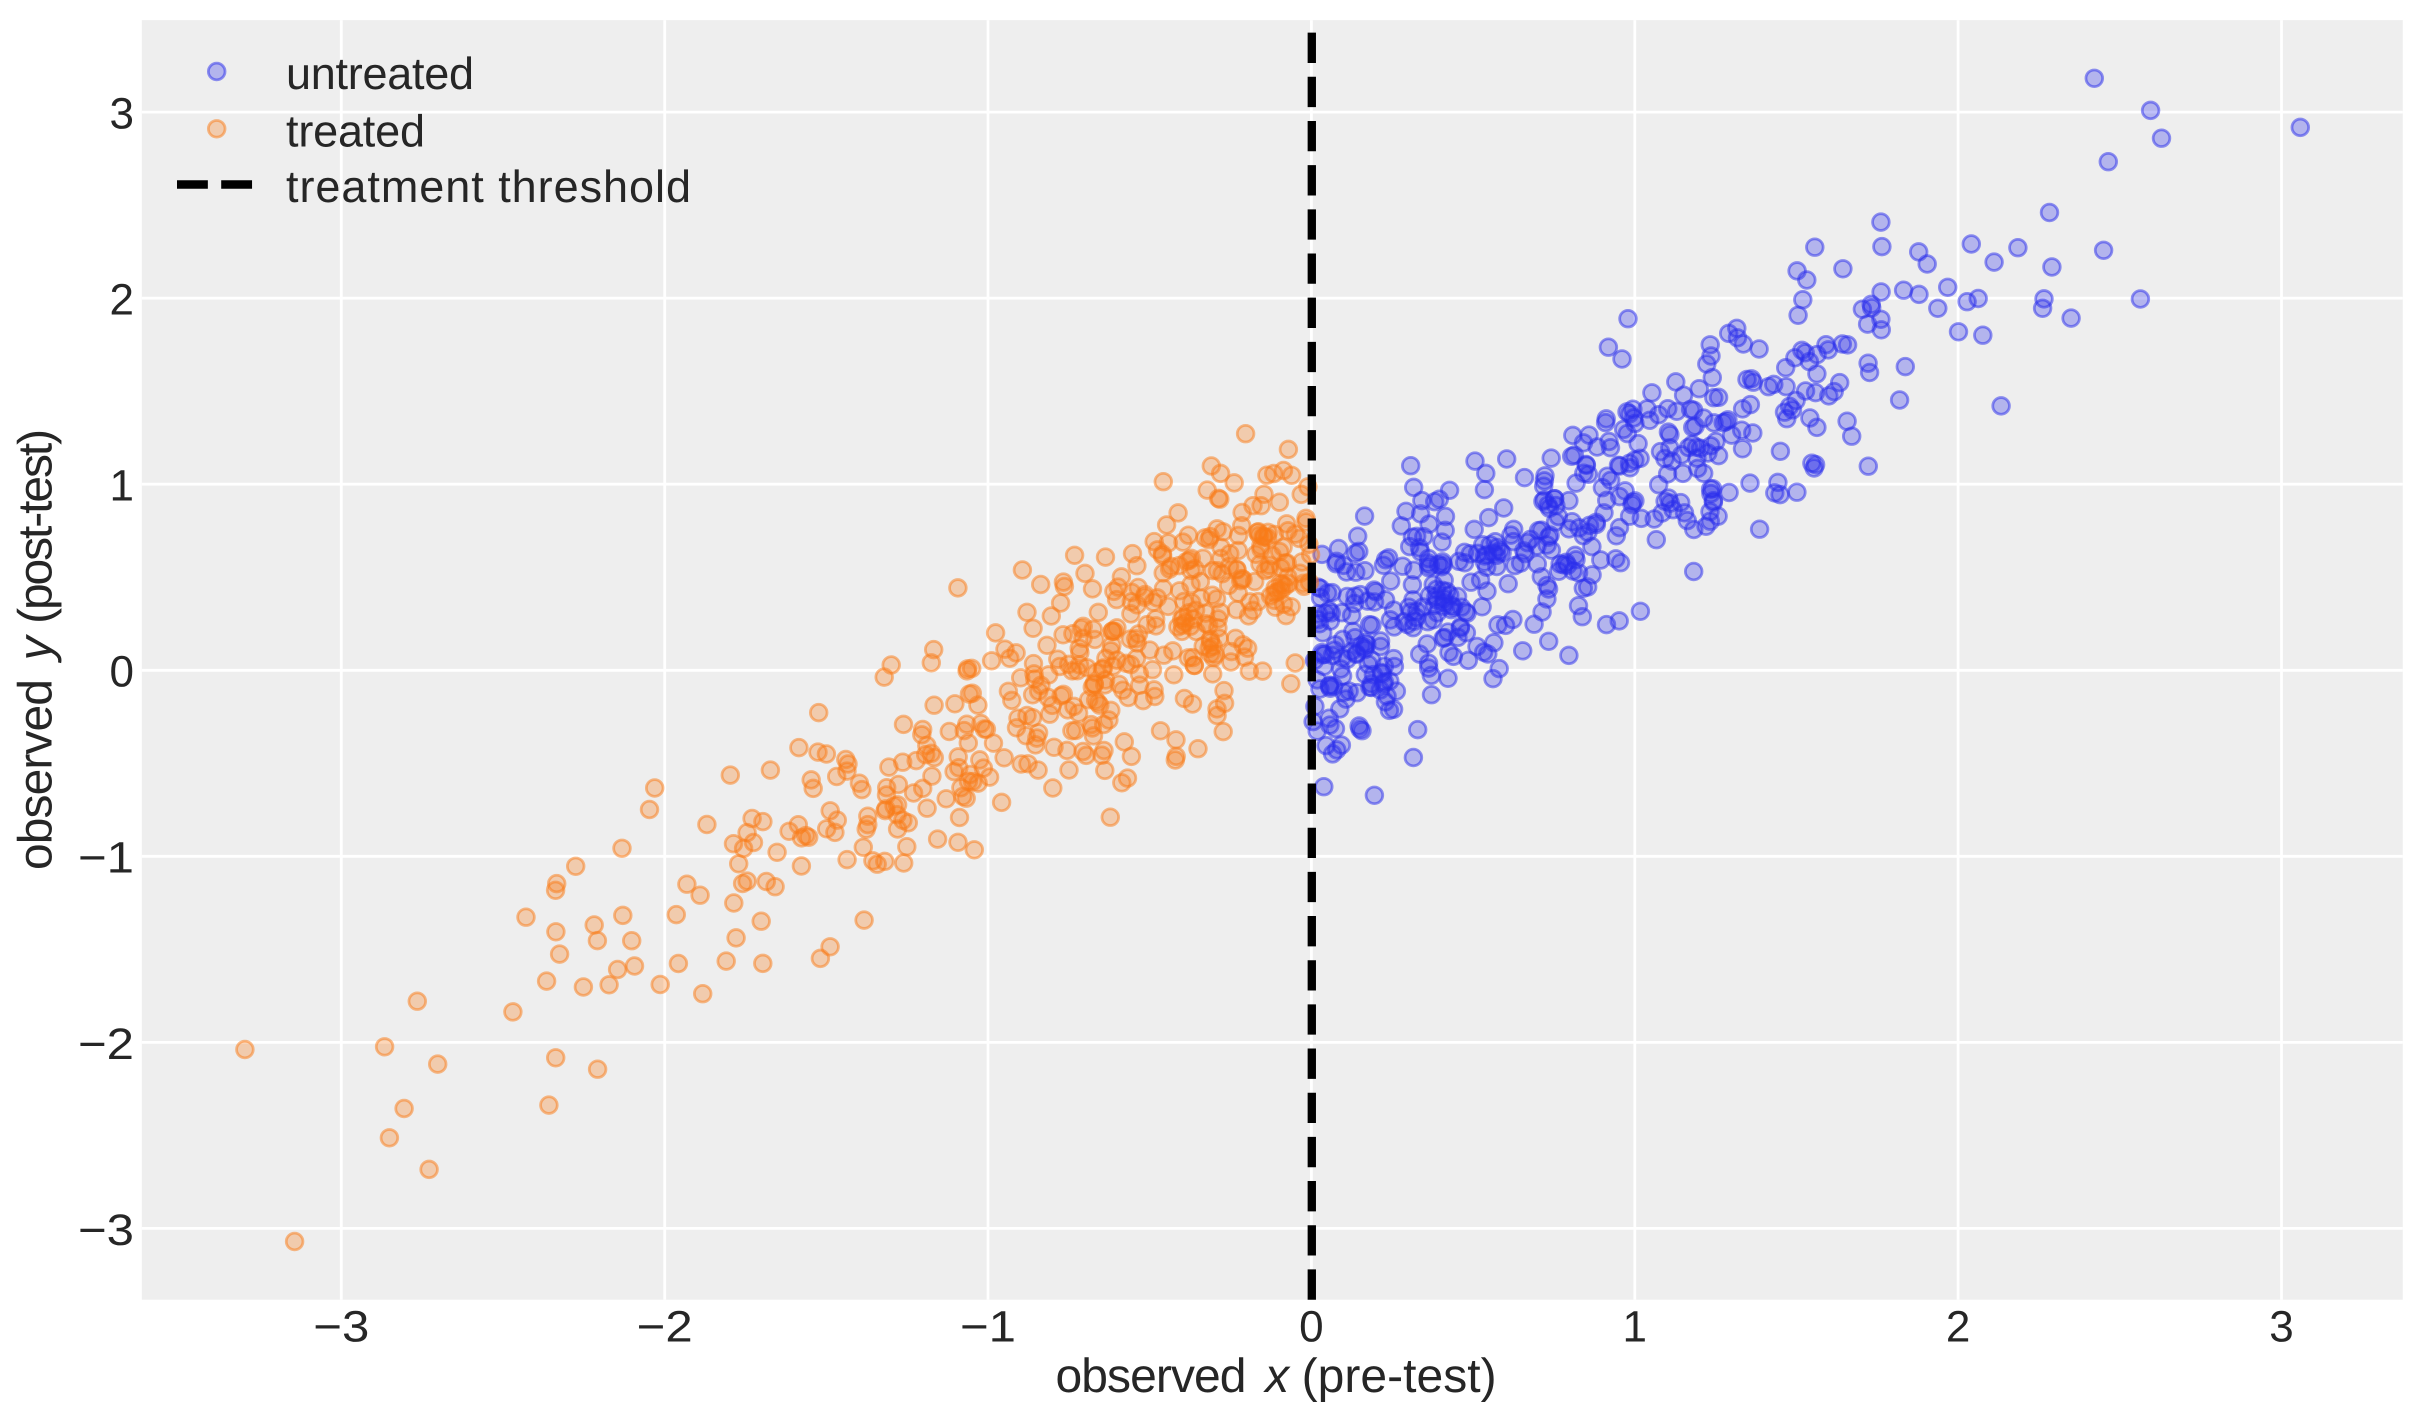 This screenshot has width=2423, height=1423. What do you see at coordinates (380, 73) in the screenshot?
I see `svg-text: untreated` at bounding box center [380, 73].